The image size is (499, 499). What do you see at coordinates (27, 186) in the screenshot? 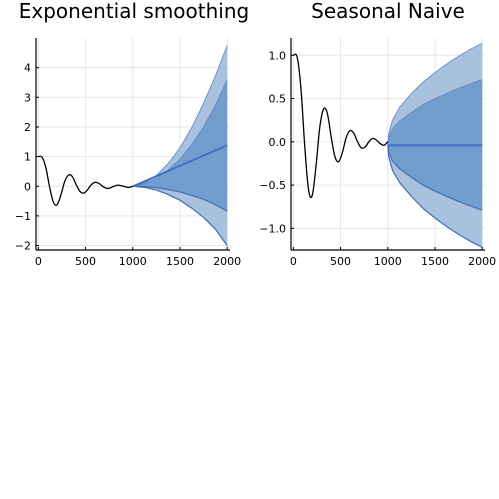
I see `y-tick-label: 0` at bounding box center [27, 186].